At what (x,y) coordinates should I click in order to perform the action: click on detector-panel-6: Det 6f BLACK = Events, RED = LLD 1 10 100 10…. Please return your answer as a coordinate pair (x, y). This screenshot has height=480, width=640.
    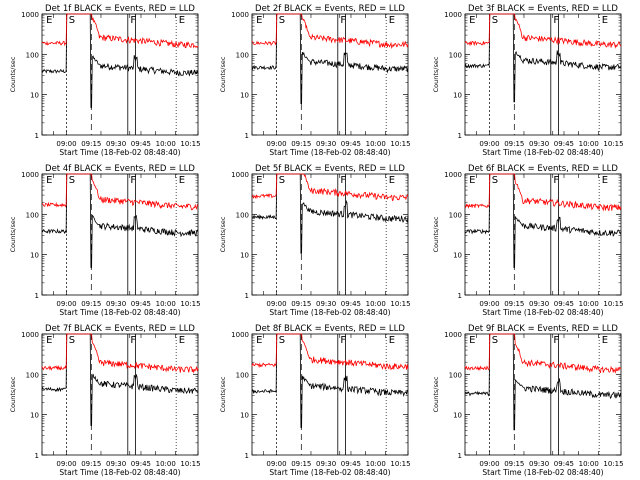
    Looking at the image, I should click on (528, 240).